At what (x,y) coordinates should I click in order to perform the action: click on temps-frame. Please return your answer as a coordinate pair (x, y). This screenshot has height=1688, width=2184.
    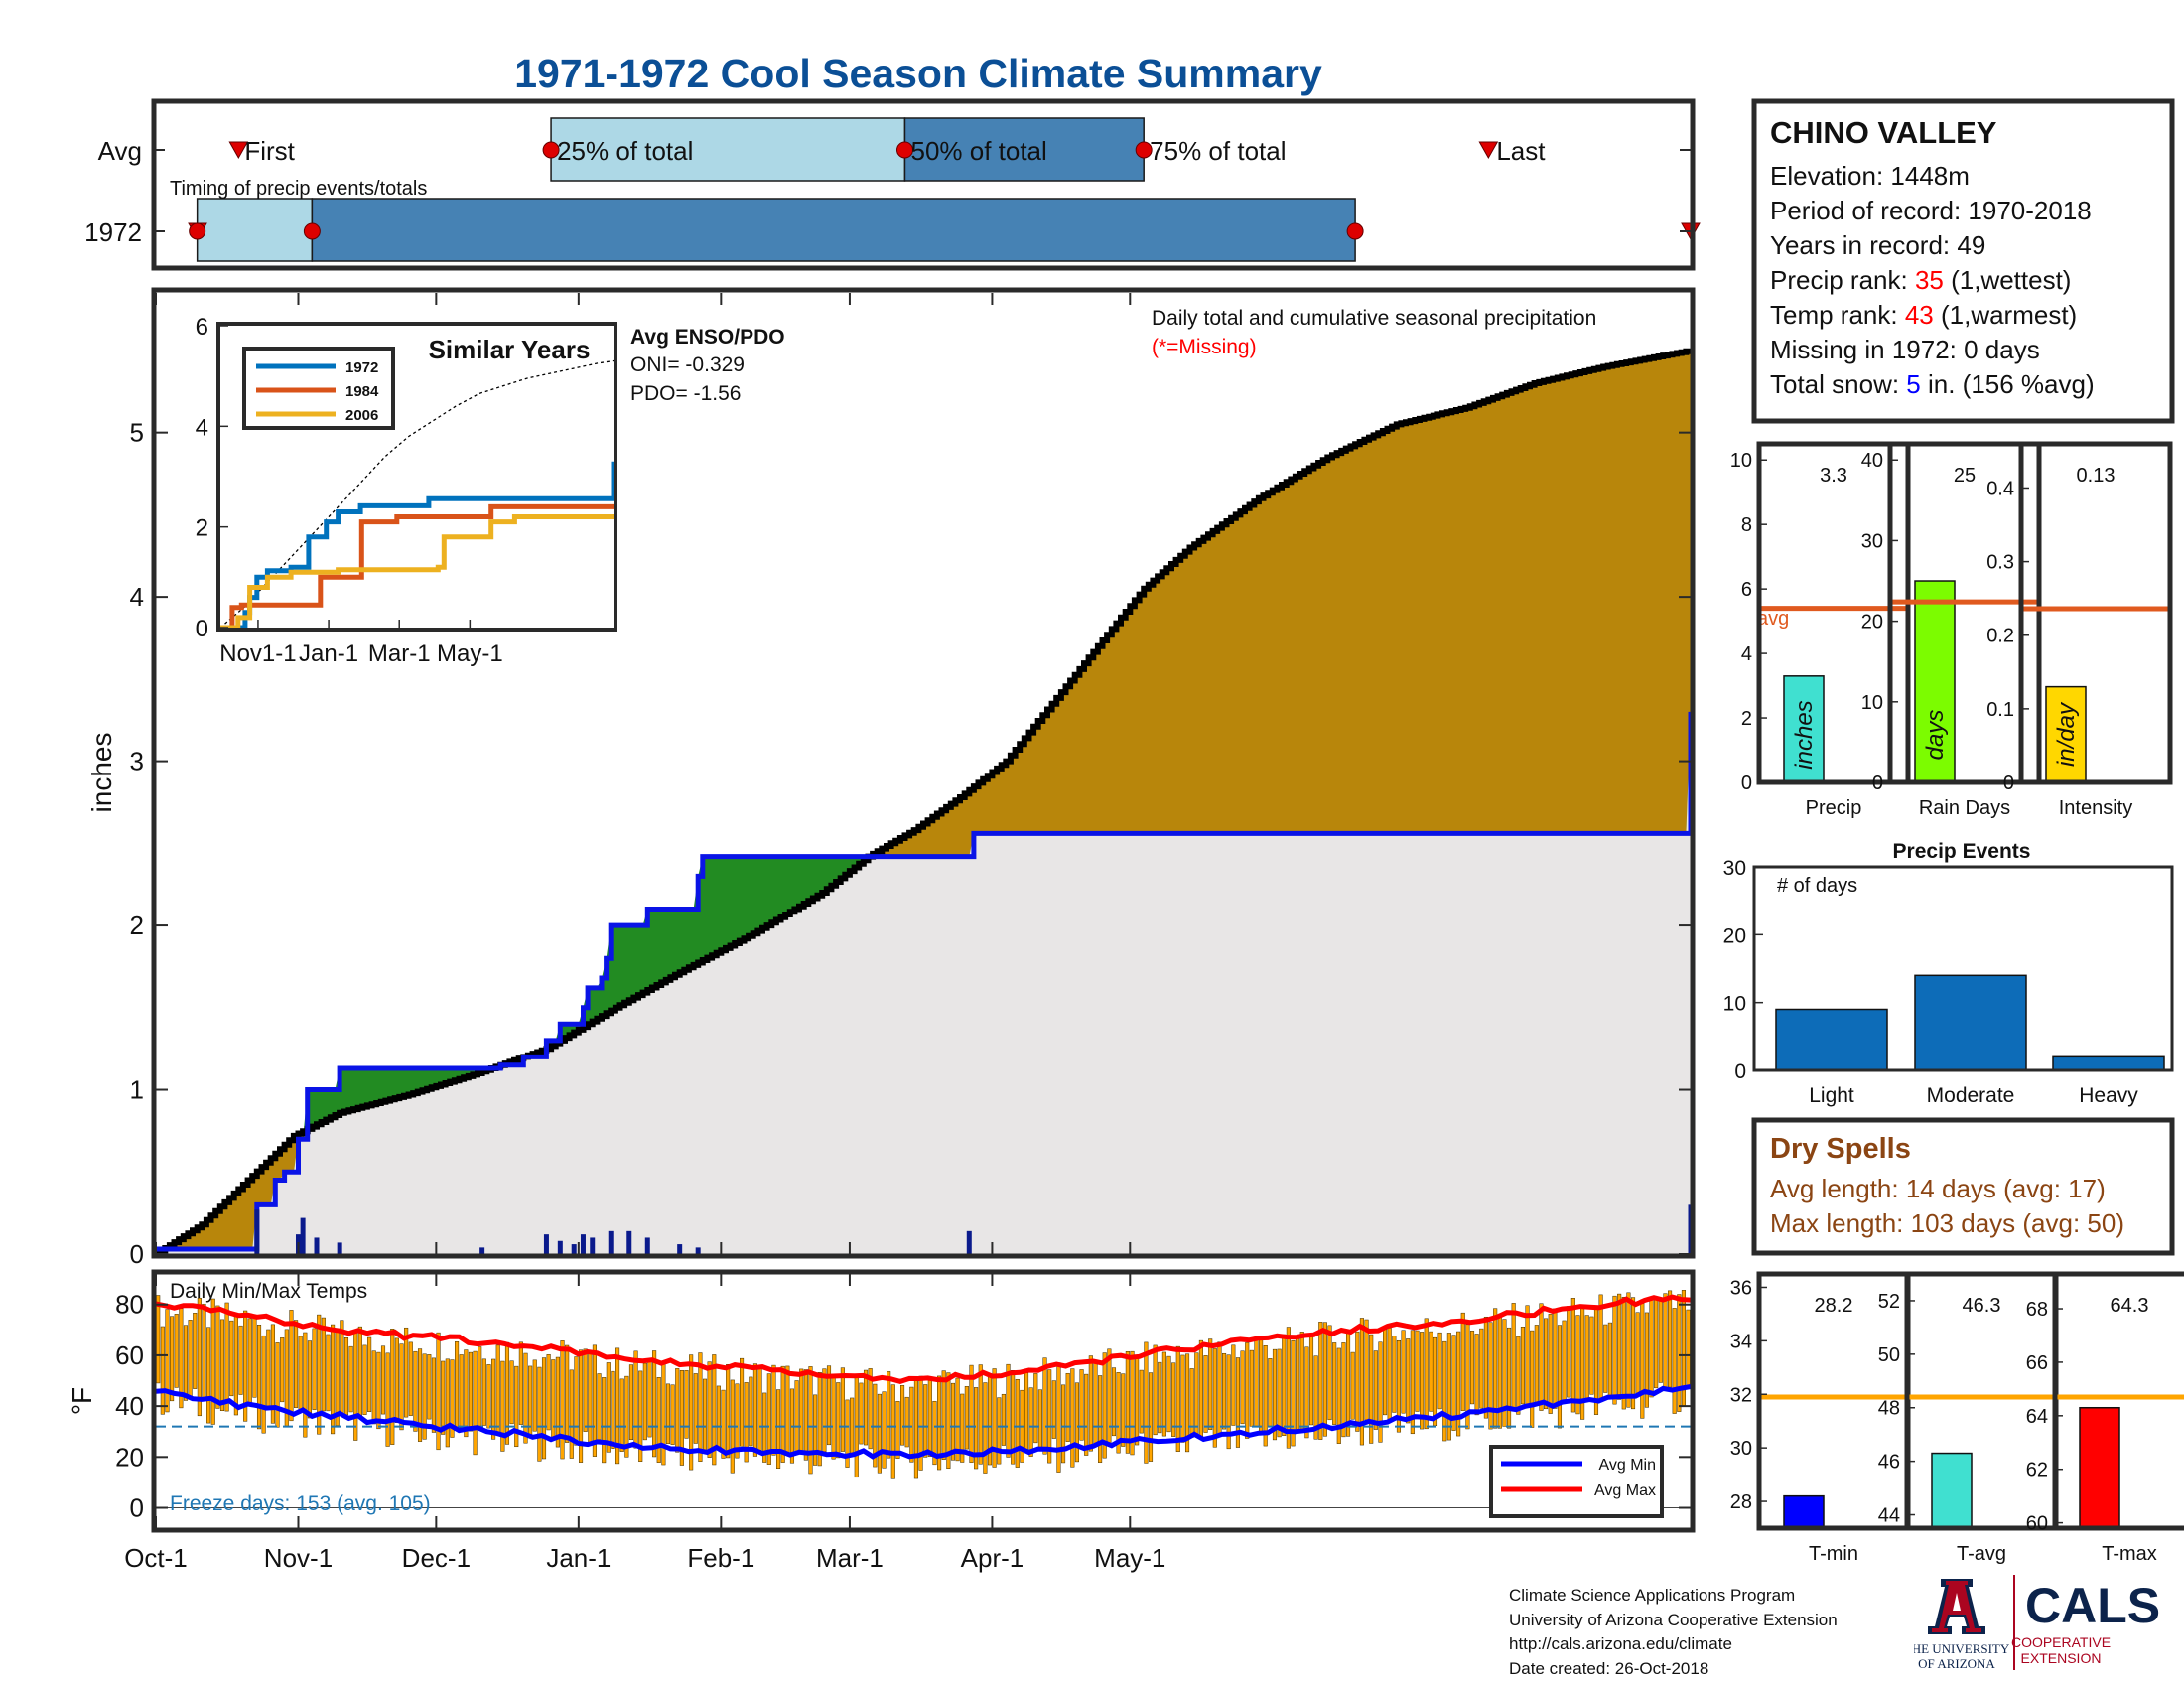
    Looking at the image, I should click on (923, 1401).